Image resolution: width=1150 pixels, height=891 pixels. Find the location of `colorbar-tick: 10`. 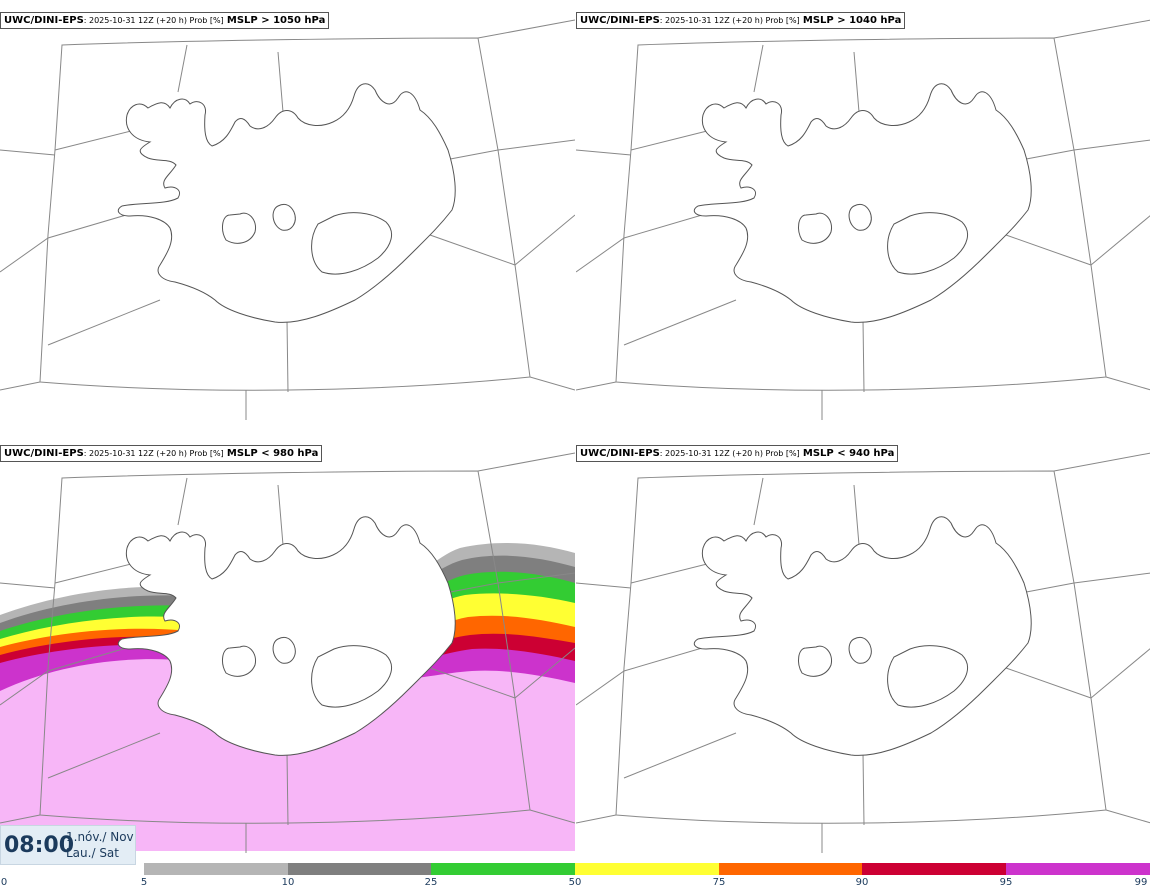

colorbar-tick: 10 is located at coordinates (288, 882).